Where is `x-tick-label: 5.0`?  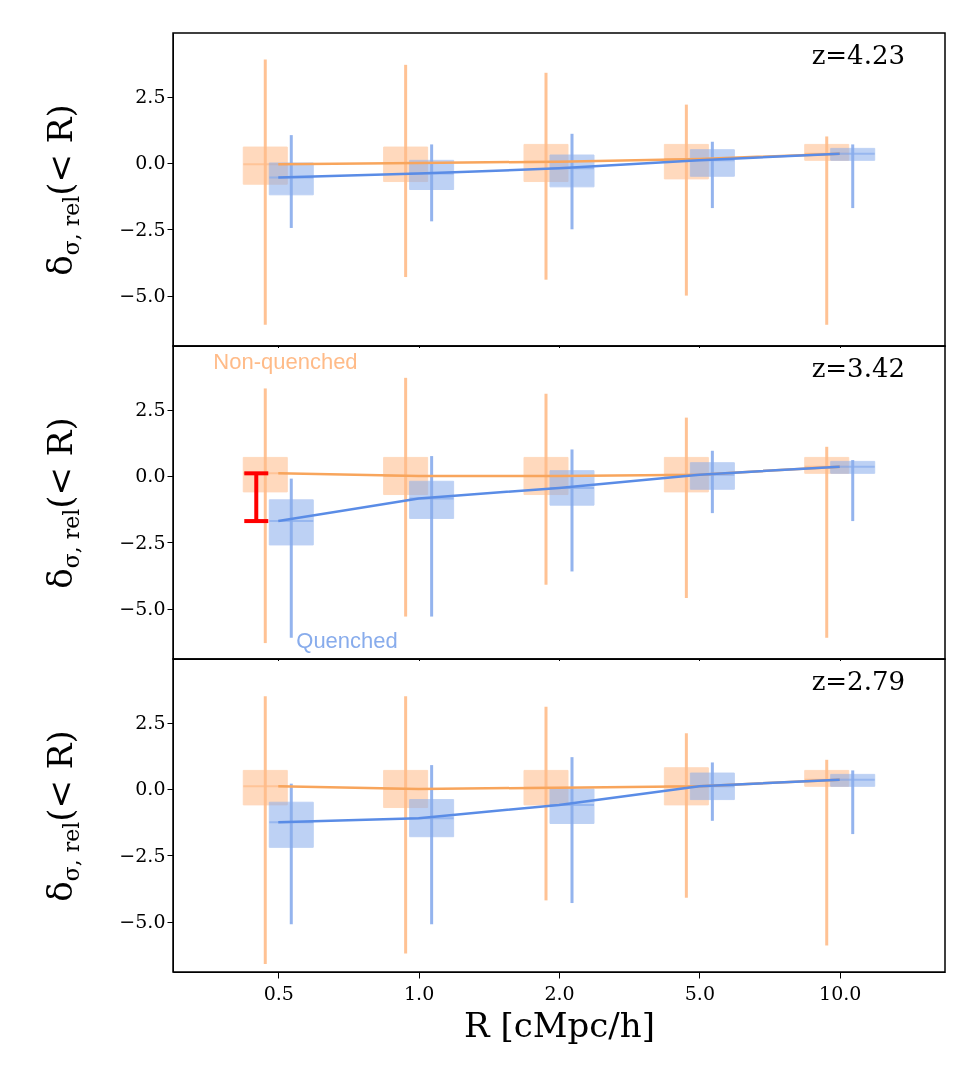
x-tick-label: 5.0 is located at coordinates (699, 992).